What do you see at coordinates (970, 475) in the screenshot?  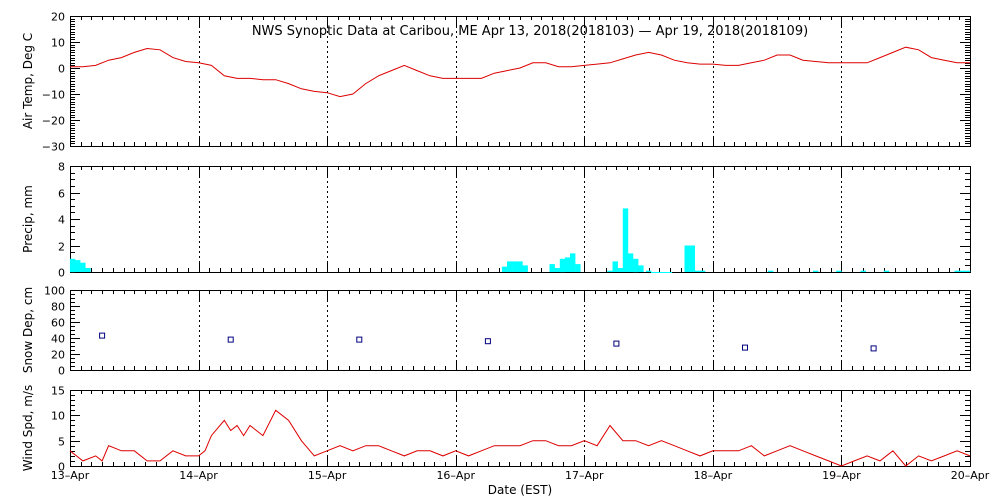 I see `x-tick-label: 20–Apr` at bounding box center [970, 475].